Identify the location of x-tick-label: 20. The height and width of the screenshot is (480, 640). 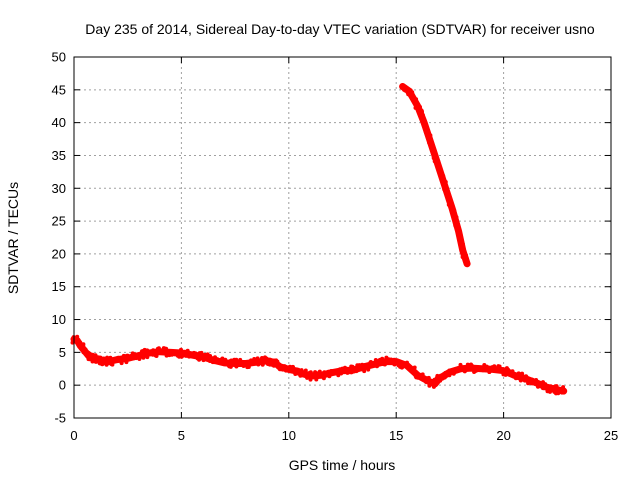
(503, 435).